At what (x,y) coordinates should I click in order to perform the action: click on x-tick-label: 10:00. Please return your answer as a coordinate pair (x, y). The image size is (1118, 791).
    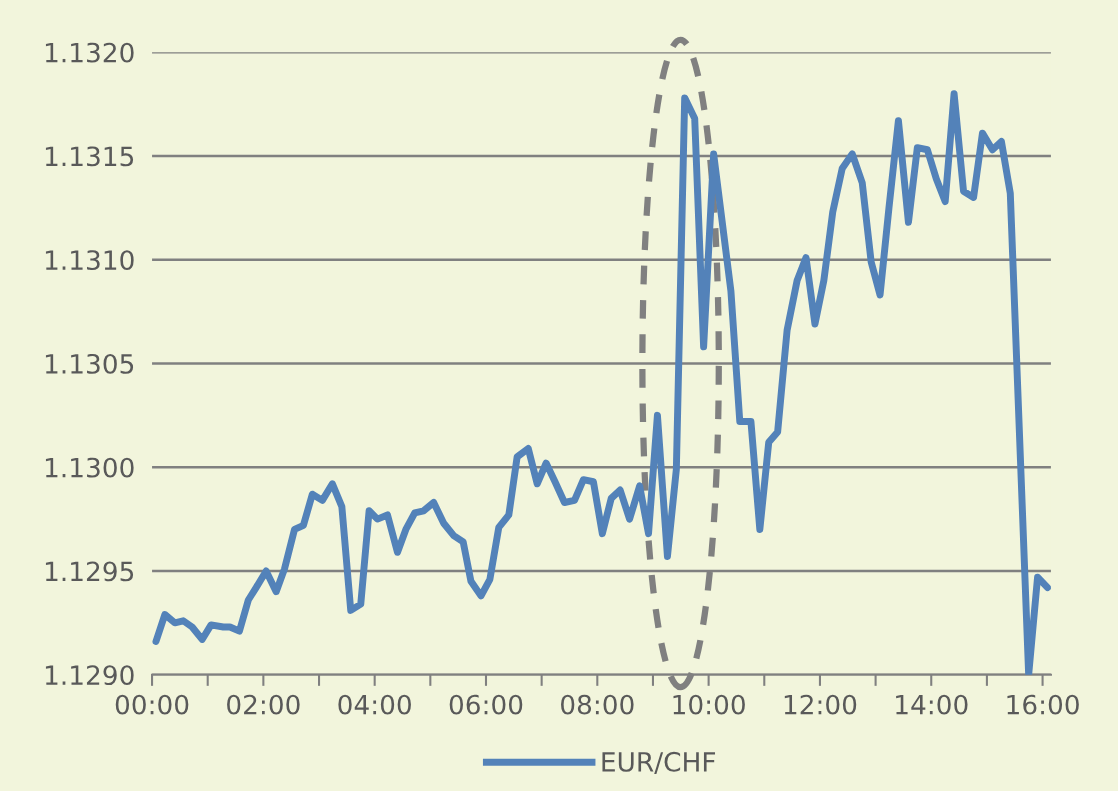
    Looking at the image, I should click on (709, 704).